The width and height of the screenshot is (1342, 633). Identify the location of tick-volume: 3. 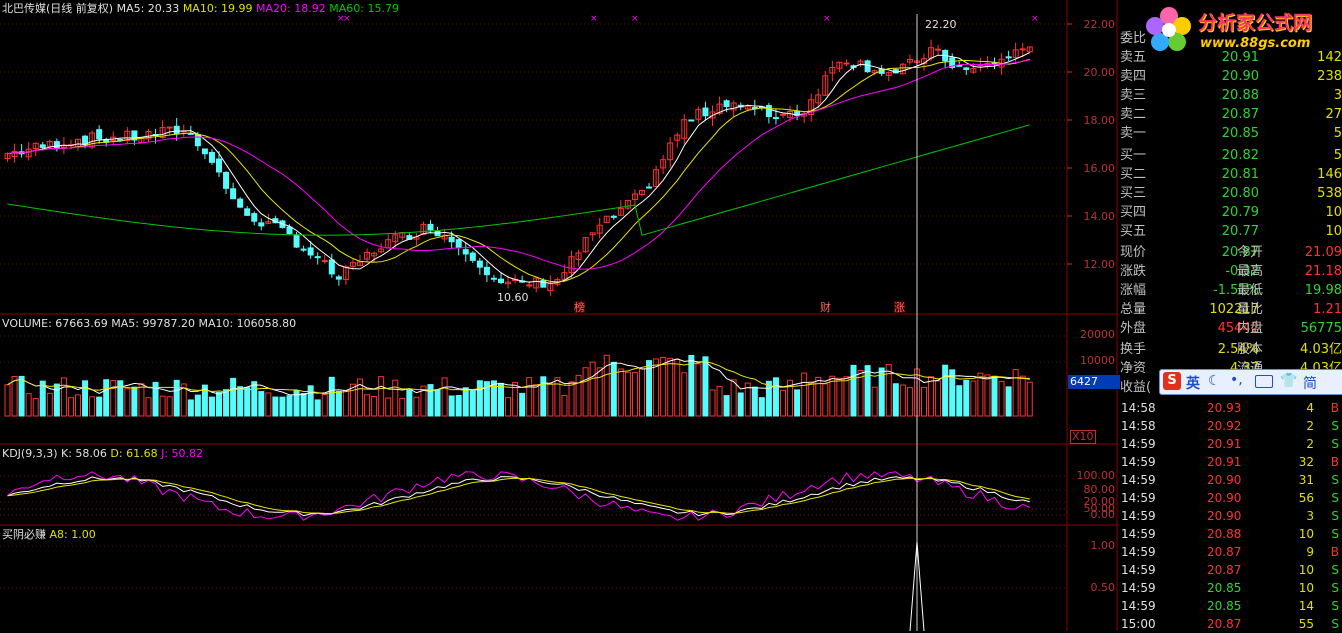
(1310, 516).